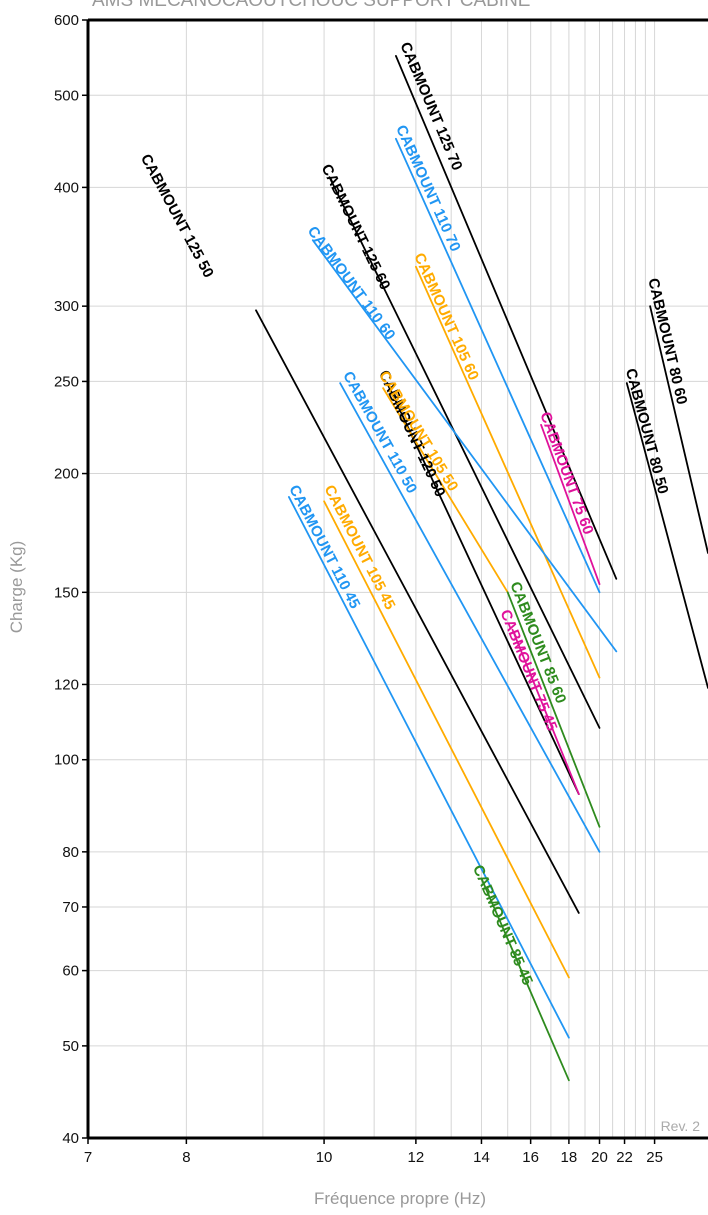 The height and width of the screenshot is (1215, 708). What do you see at coordinates (654, 1157) in the screenshot?
I see `x-tick-label: 25` at bounding box center [654, 1157].